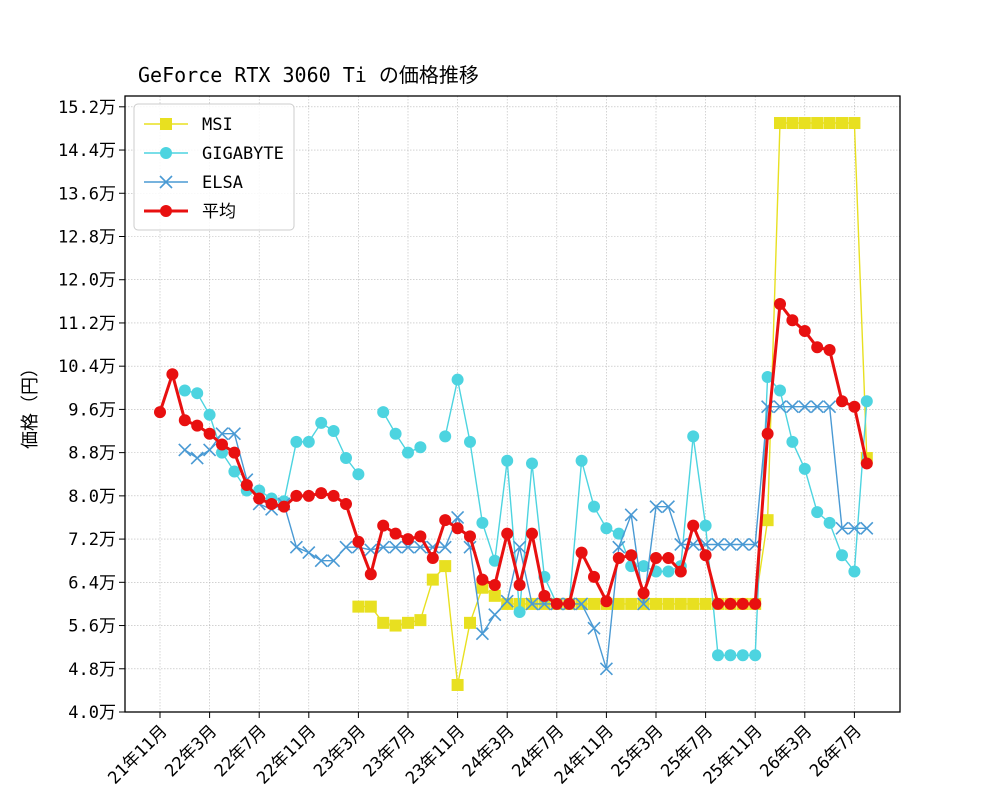 The height and width of the screenshot is (800, 1000). I want to click on legend-marker, so click(166, 124).